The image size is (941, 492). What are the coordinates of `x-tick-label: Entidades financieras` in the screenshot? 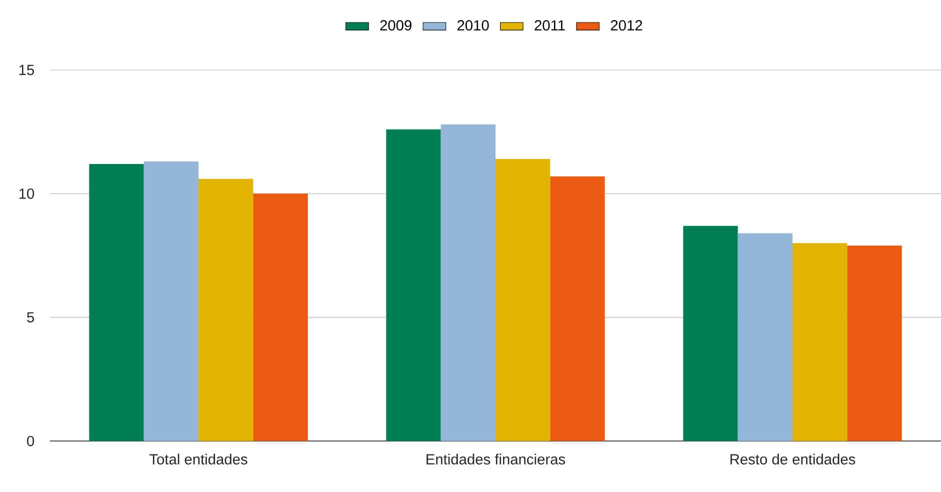 It's located at (496, 459).